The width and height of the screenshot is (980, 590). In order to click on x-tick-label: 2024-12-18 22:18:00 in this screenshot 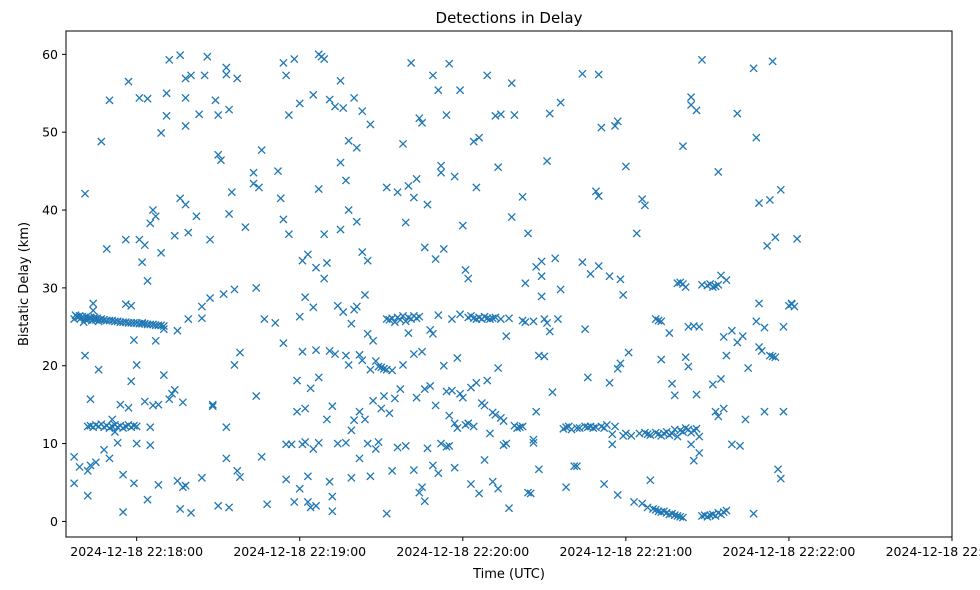, I will do `click(136, 551)`.